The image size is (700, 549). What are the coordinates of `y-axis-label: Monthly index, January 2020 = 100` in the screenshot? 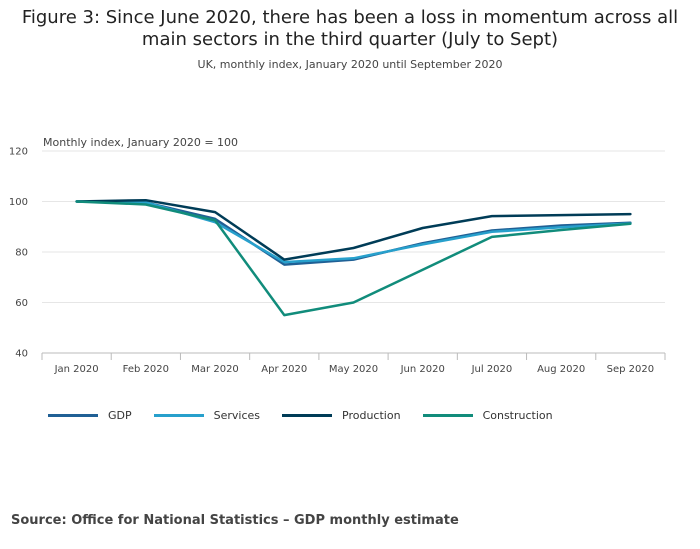 It's located at (140, 142).